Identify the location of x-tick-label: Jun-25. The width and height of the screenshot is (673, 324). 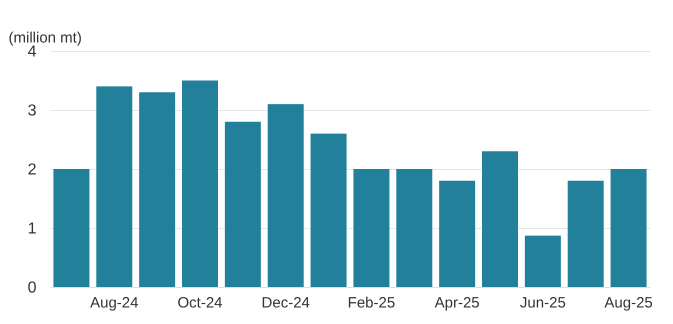
(543, 303).